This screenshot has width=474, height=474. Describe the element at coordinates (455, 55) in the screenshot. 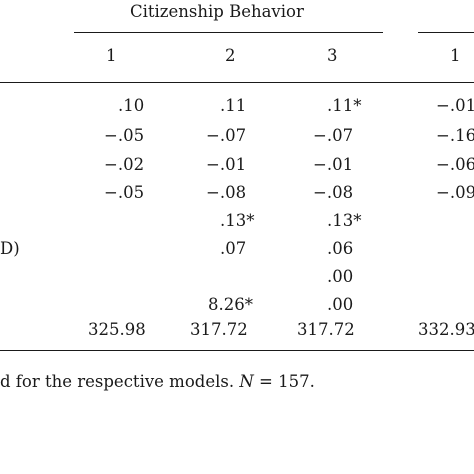

I see `column-header-4: 1` at that location.